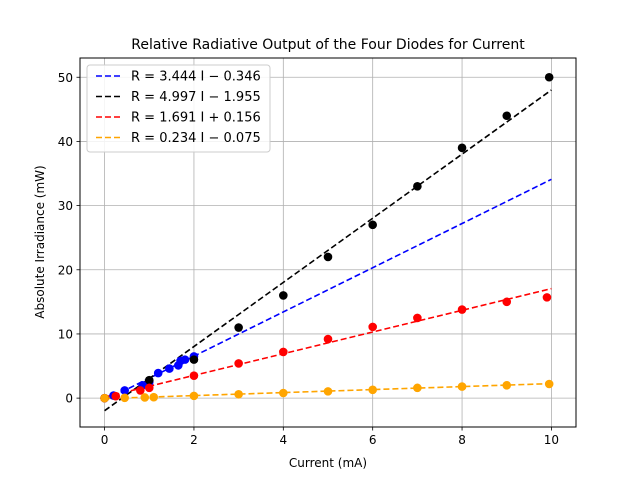  I want to click on x-tick-label: 0, so click(105, 440).